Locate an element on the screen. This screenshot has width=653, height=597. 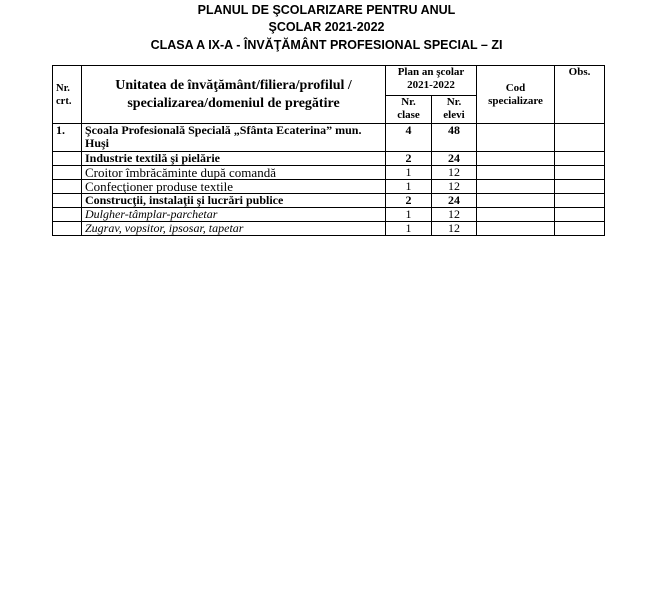
header-obs: Obs. is located at coordinates (579, 94).